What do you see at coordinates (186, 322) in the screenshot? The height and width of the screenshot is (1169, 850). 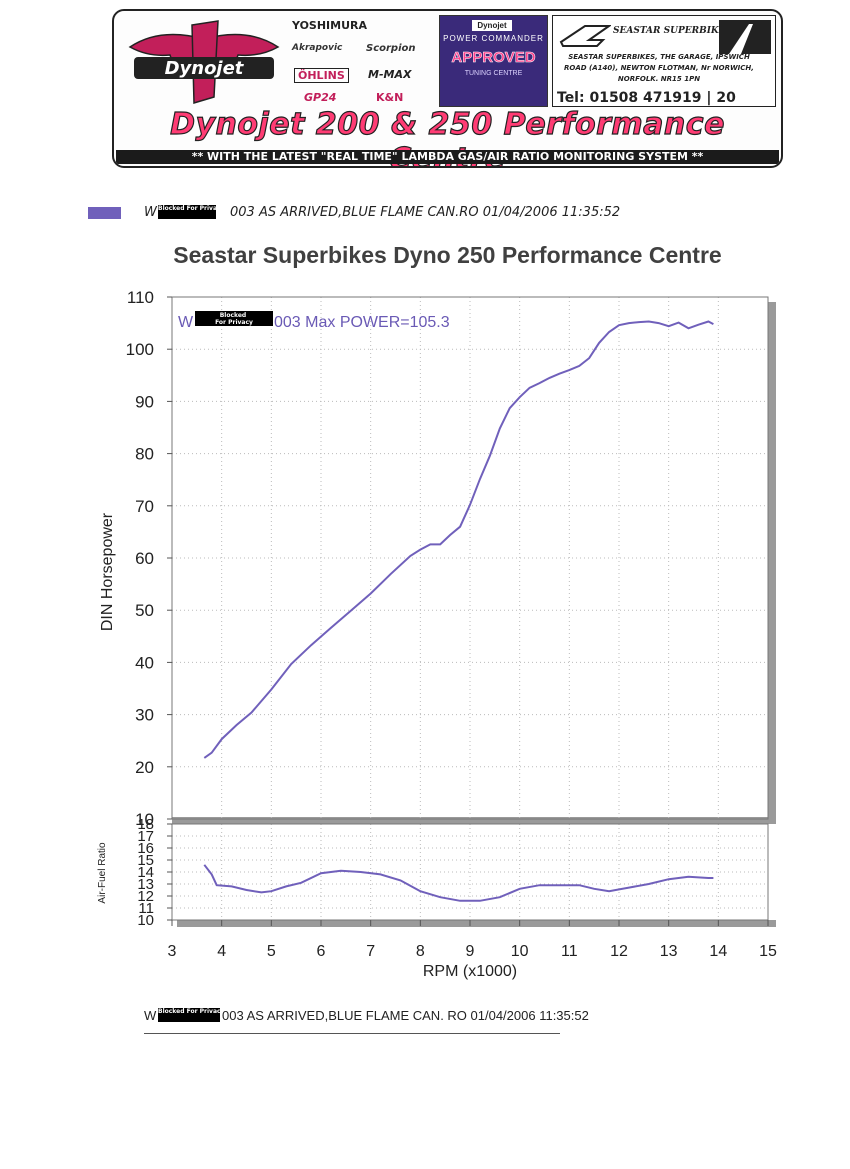 I see `max-power-prefix: W` at bounding box center [186, 322].